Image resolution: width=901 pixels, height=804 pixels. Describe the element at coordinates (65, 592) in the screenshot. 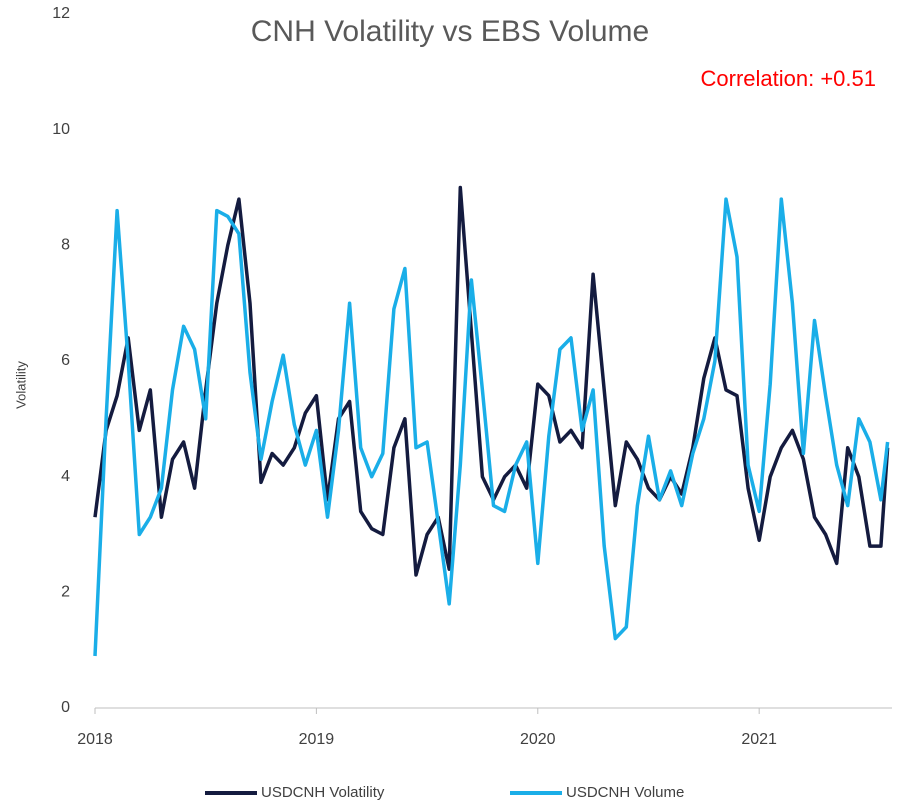

I see `y-tick-label: 2` at that location.